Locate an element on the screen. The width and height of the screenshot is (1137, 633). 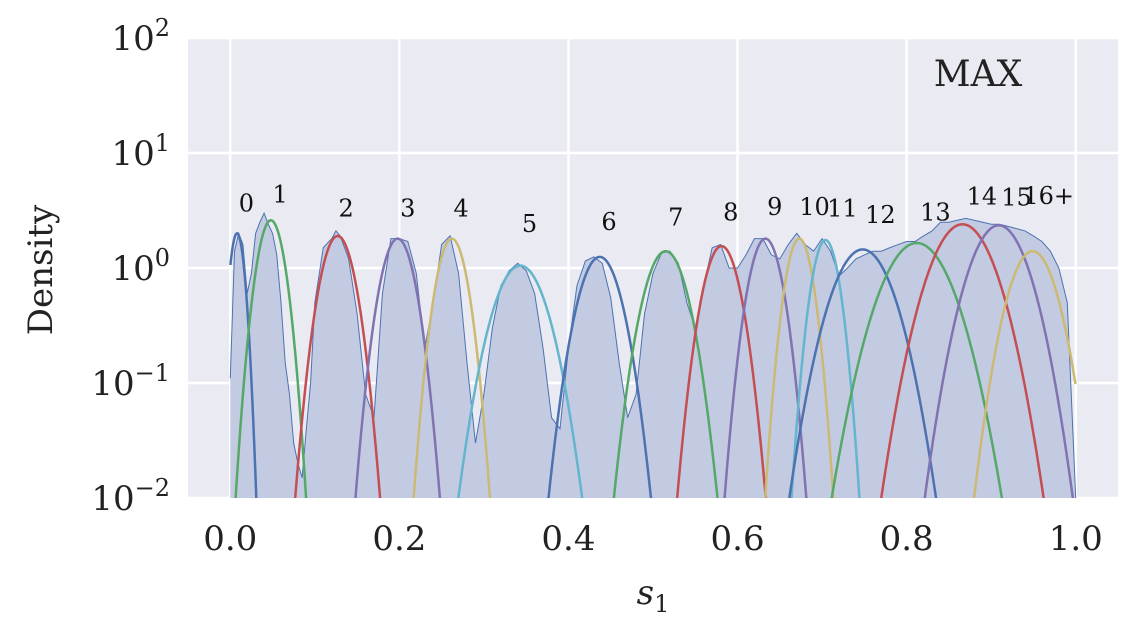
y-axis-label: Density is located at coordinates (41, 269).